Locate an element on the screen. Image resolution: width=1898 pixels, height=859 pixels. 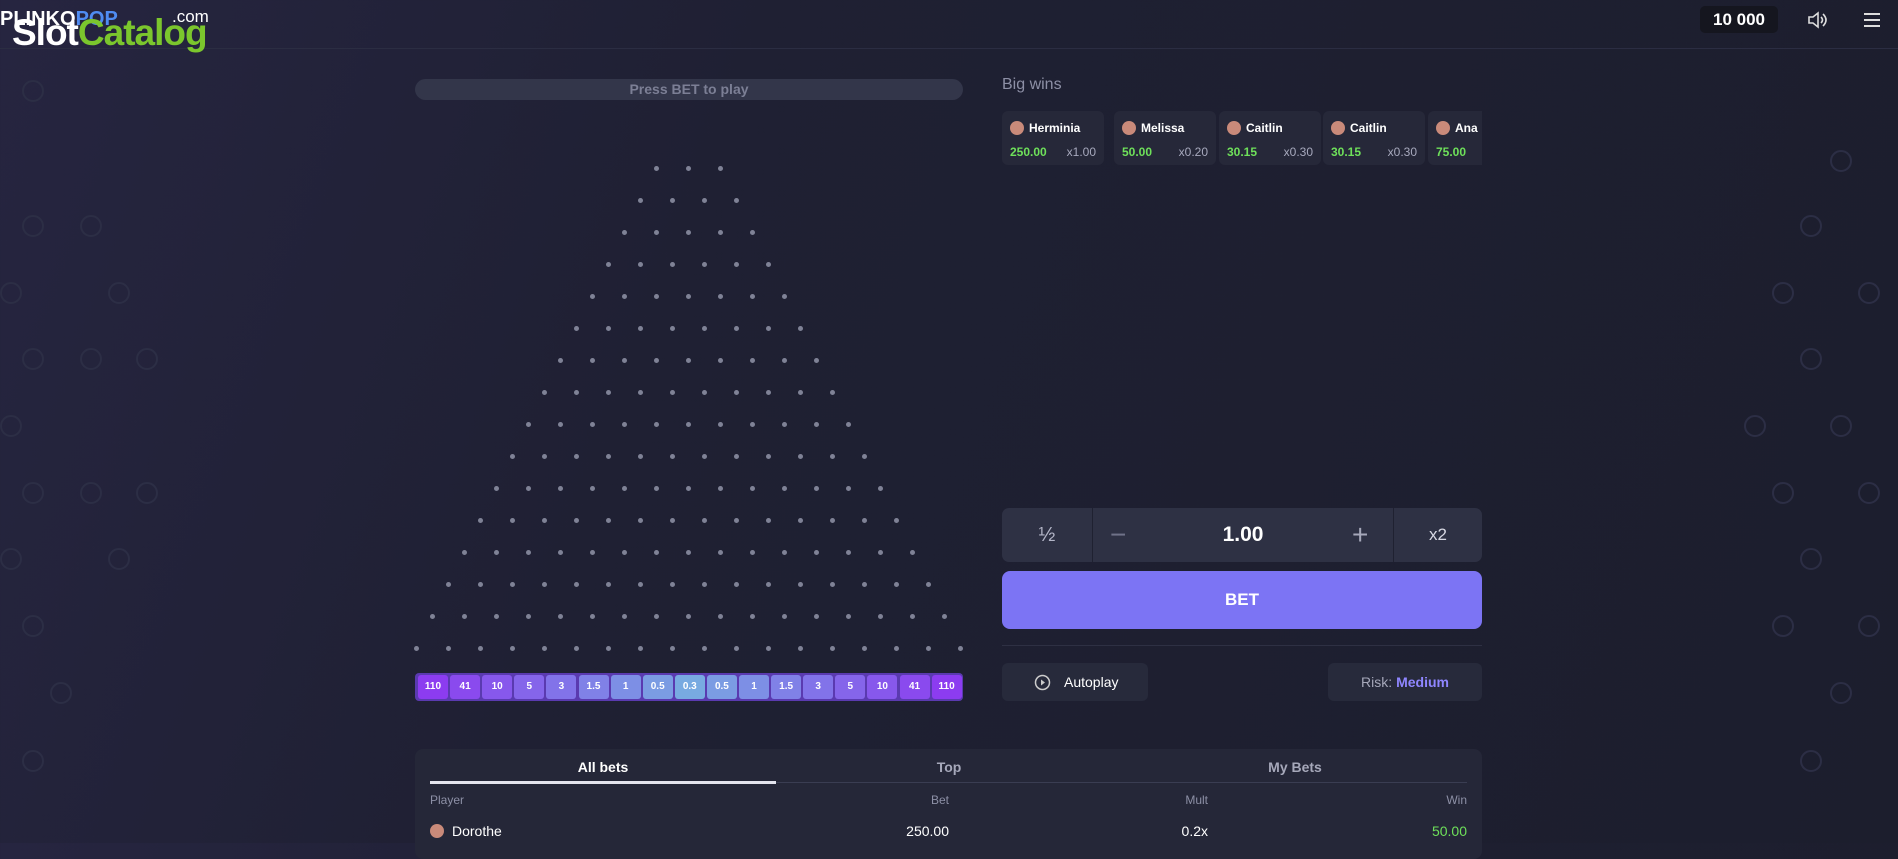
multiplier-slot: 1 is located at coordinates (625, 687).